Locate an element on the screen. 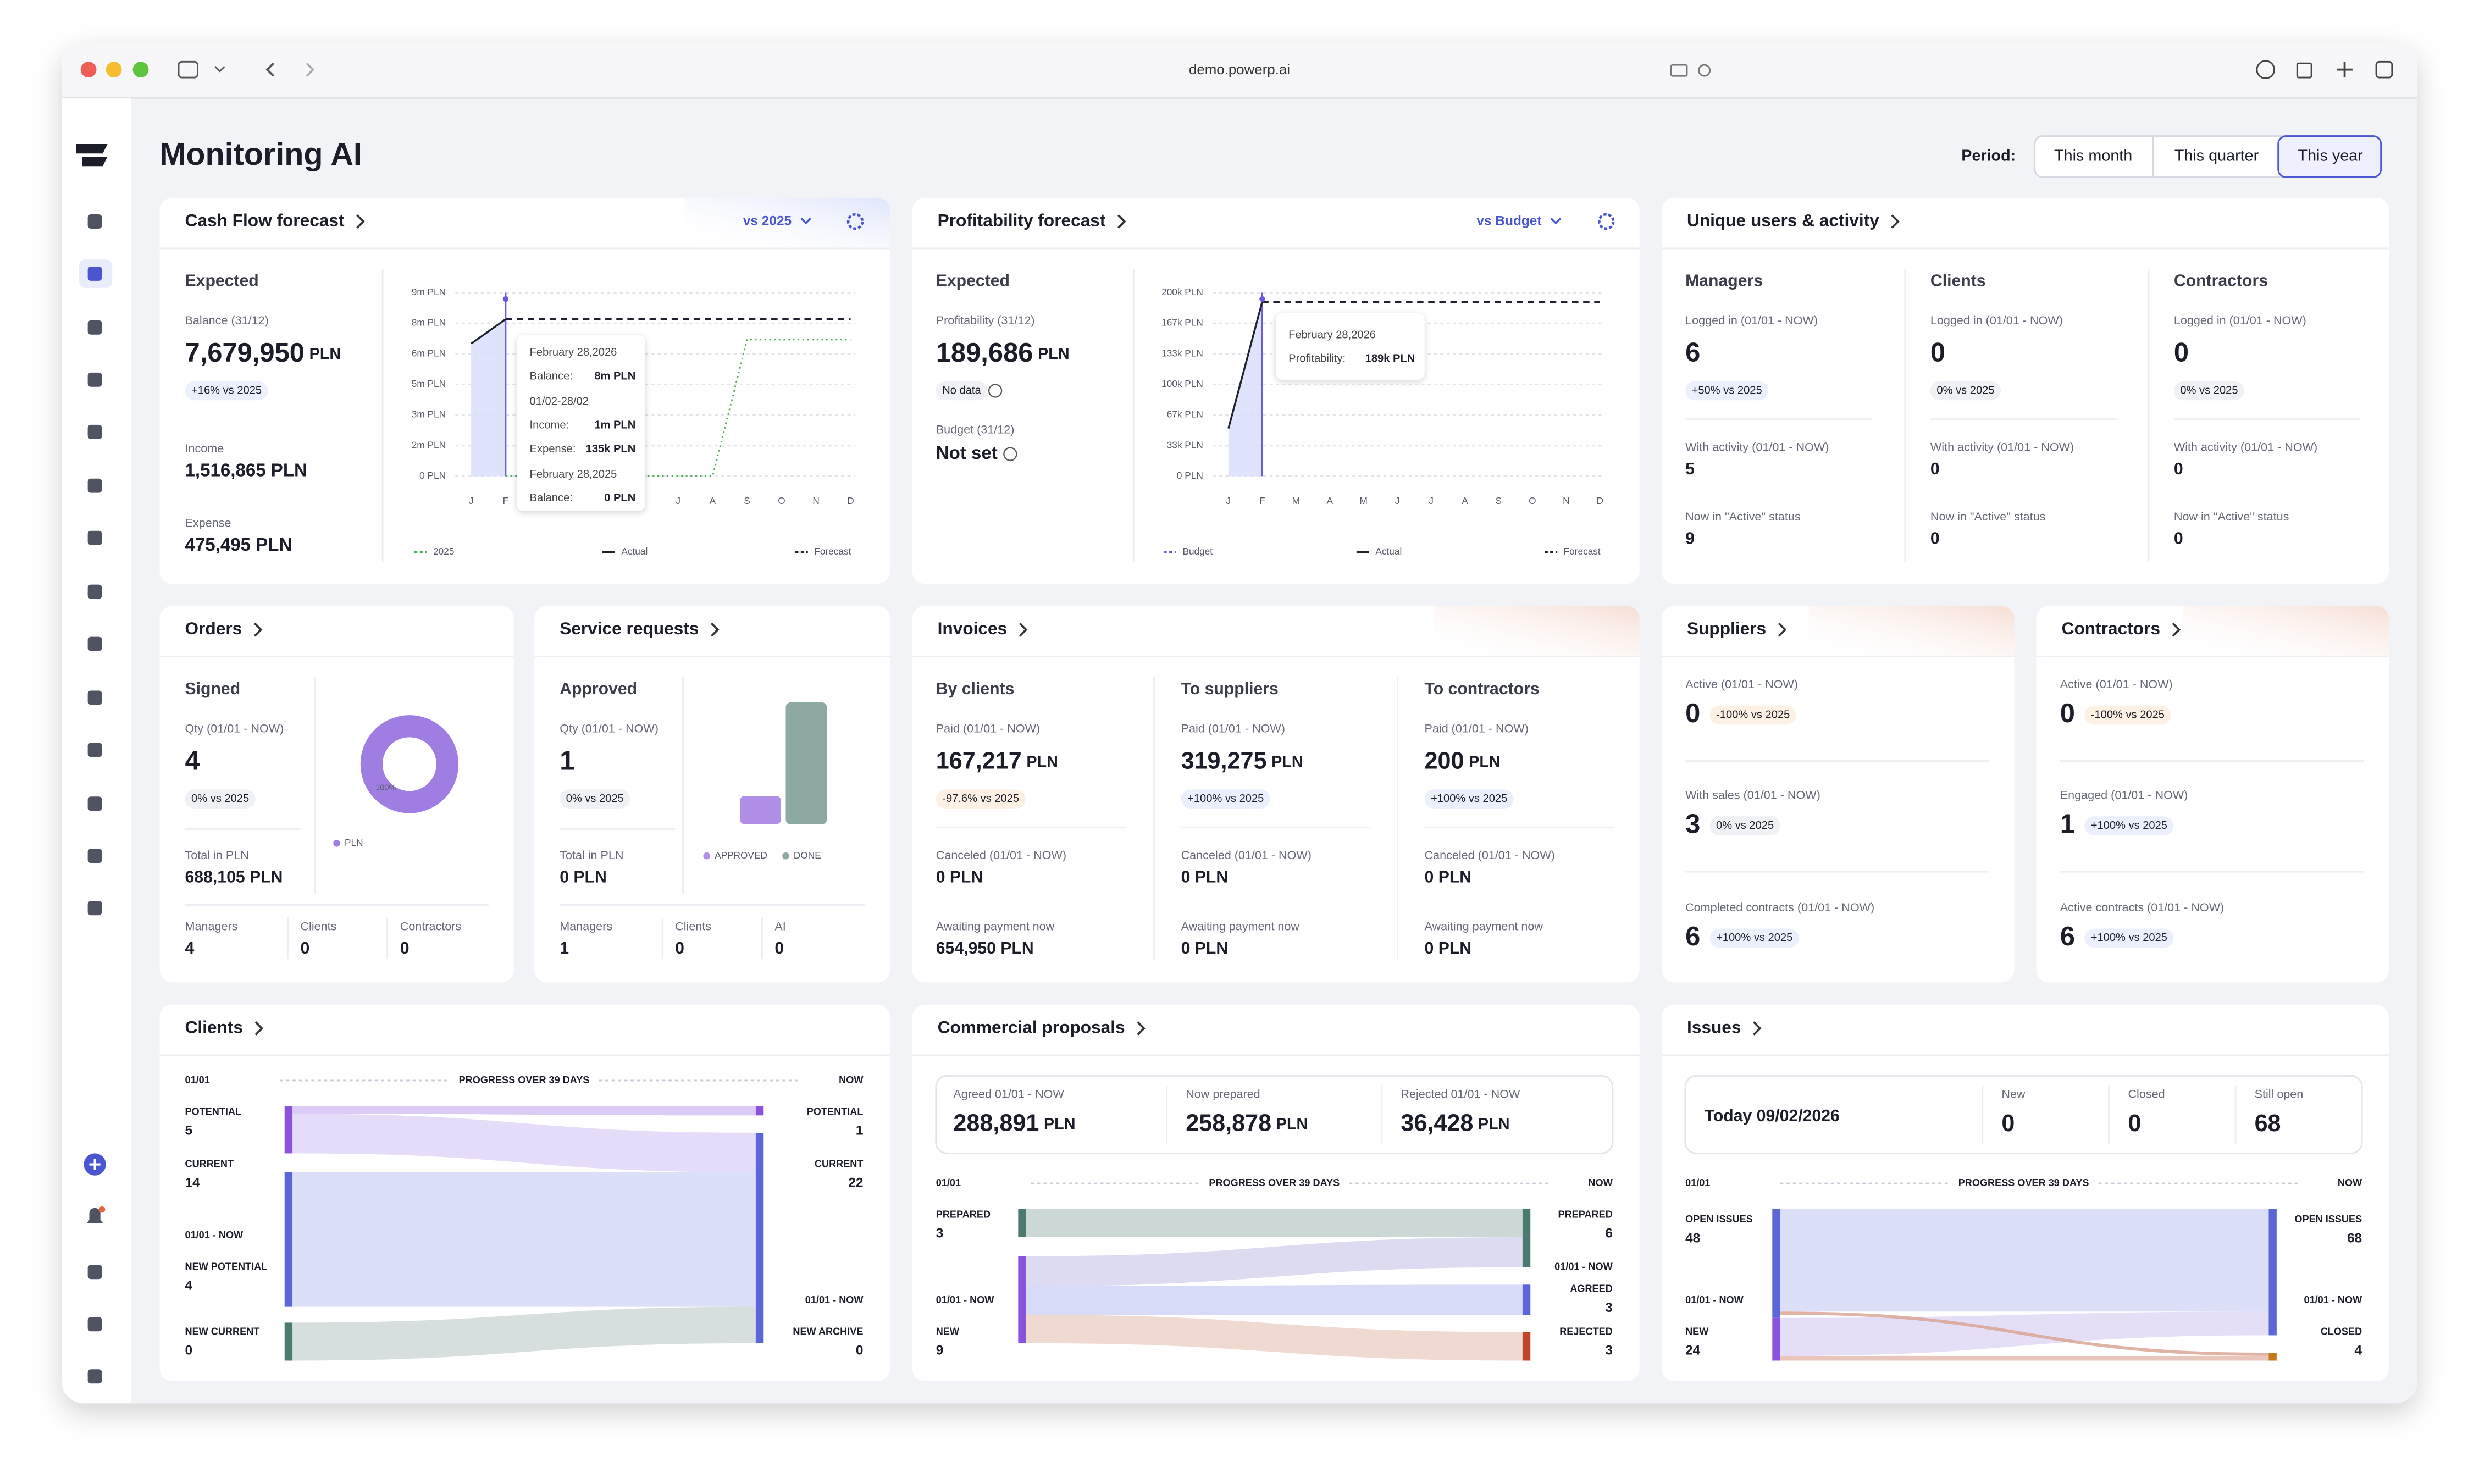 The height and width of the screenshot is (1484, 2479). metric-label: With sales (01/01 - NOW) is located at coordinates (1752, 795).